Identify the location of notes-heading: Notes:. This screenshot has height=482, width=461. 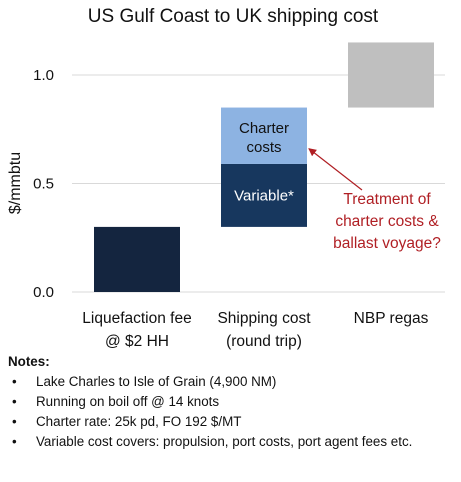
(29, 361).